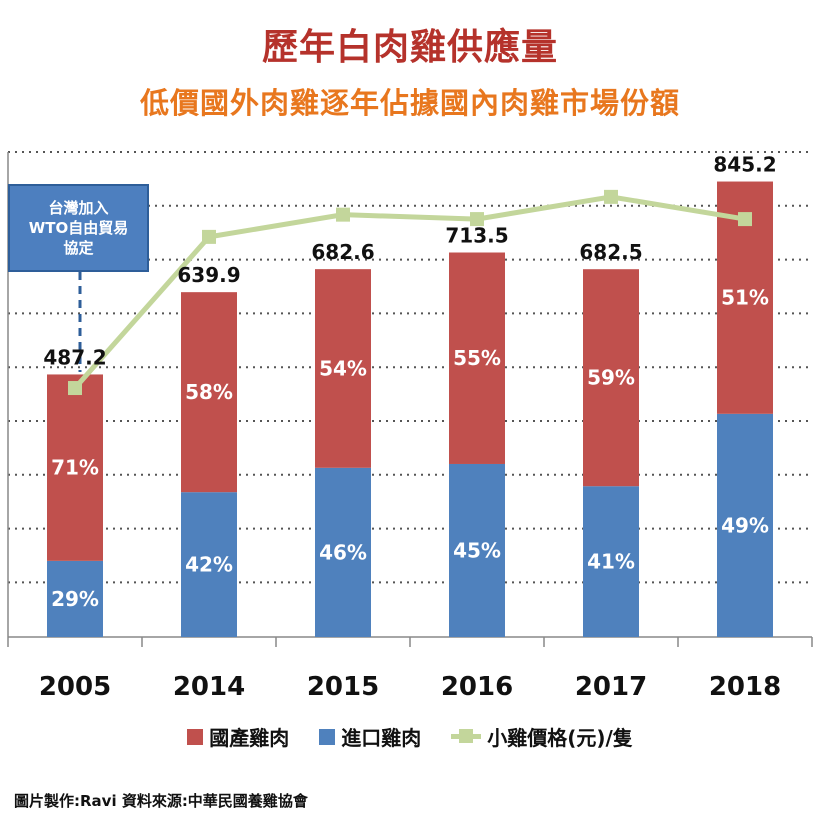 This screenshot has height=820, width=820. Describe the element at coordinates (208, 275) in the screenshot. I see `total-label: 639.9` at that location.